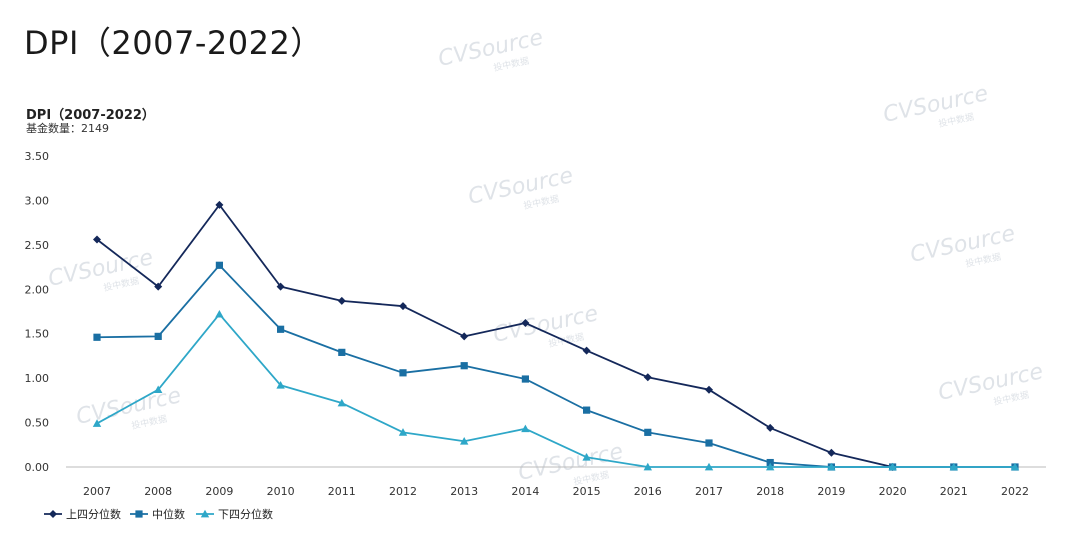 Image resolution: width=1080 pixels, height=535 pixels. I want to click on y-tick-label: 2.00, so click(37, 289).